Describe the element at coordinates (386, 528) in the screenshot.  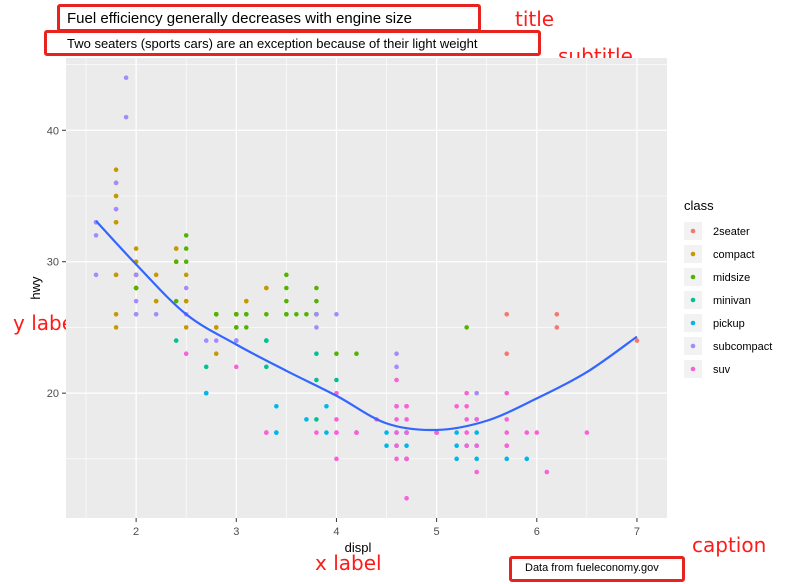
I see `x-axis-ticks: 2 3 4 5 6 7` at that location.